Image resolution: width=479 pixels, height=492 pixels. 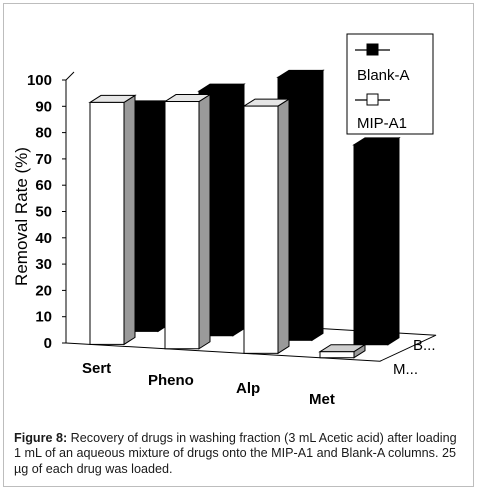 What do you see at coordinates (372, 99) in the screenshot?
I see `legend-marker-mip-a1` at bounding box center [372, 99].